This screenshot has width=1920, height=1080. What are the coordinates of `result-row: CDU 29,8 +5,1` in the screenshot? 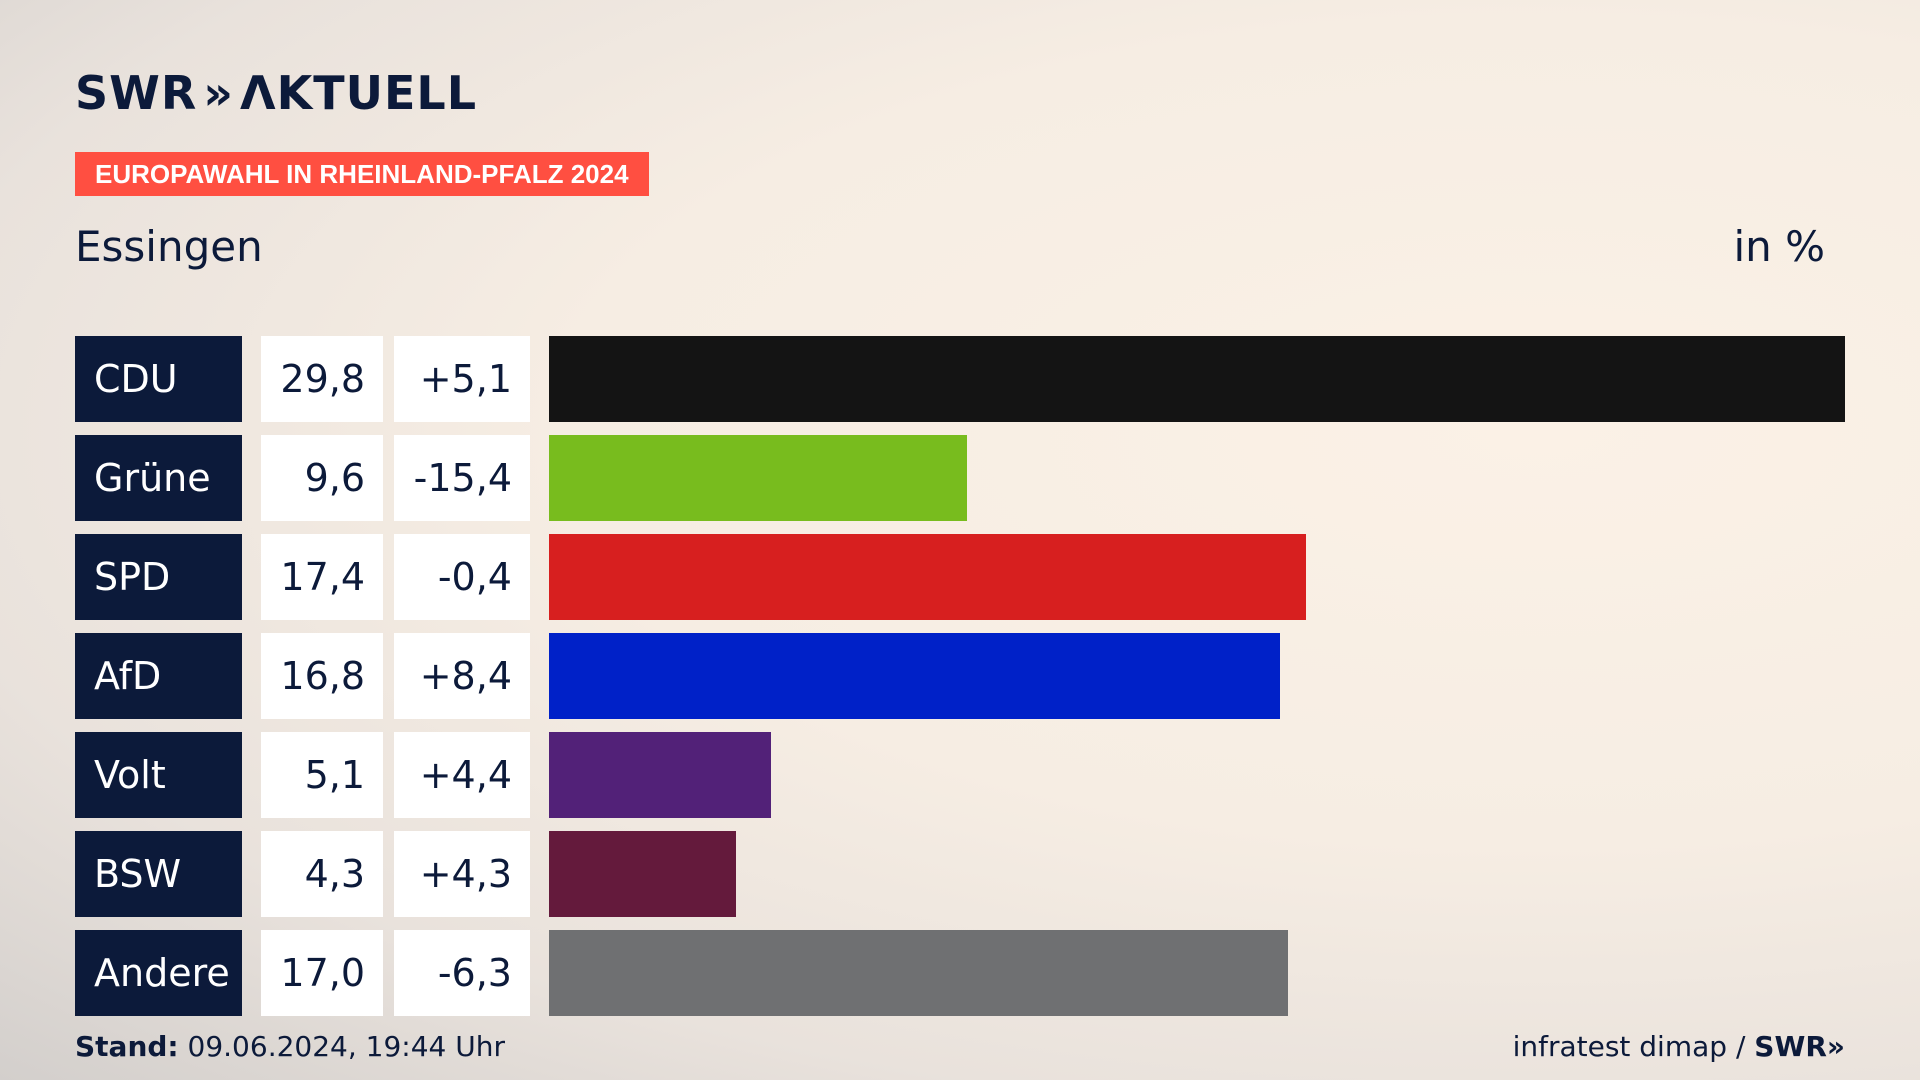 It's located at (960, 379).